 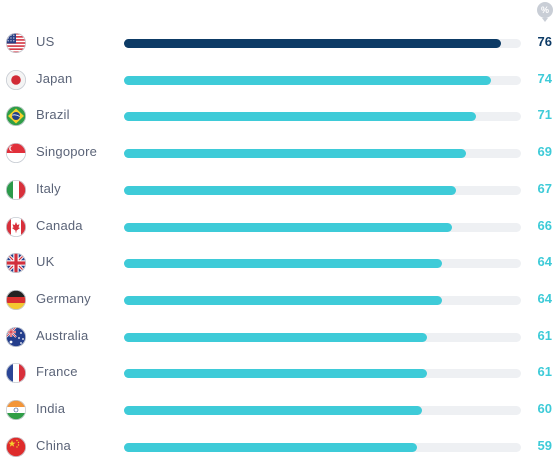 I want to click on bar-row: Canada 66, so click(x=280, y=227).